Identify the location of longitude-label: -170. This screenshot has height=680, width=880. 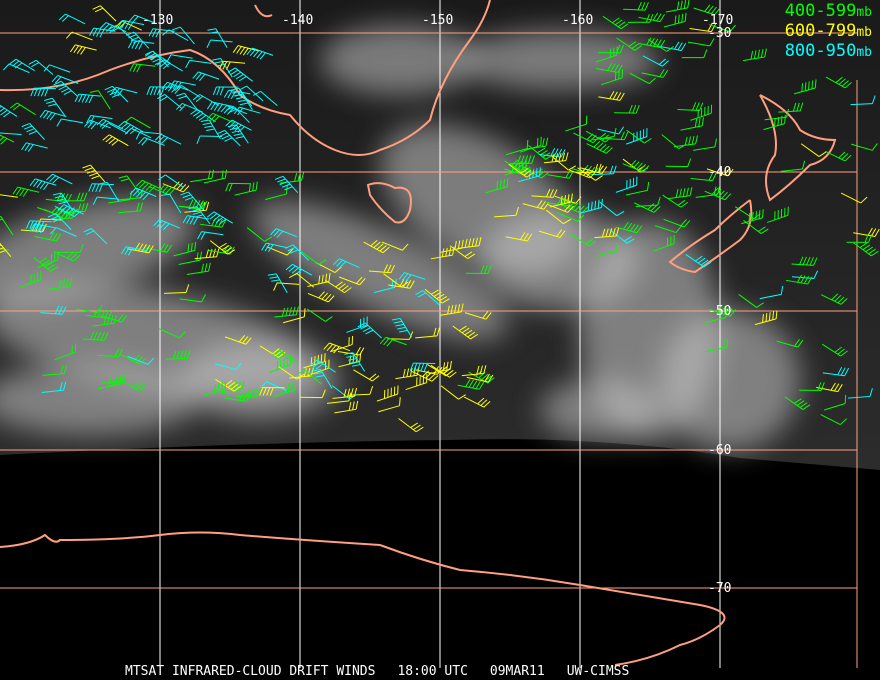
(718, 20).